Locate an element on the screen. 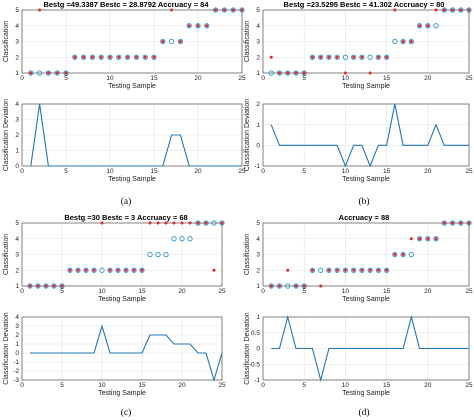  panel-c-classification-x-axis-label: Testing Sample is located at coordinates (122, 299).